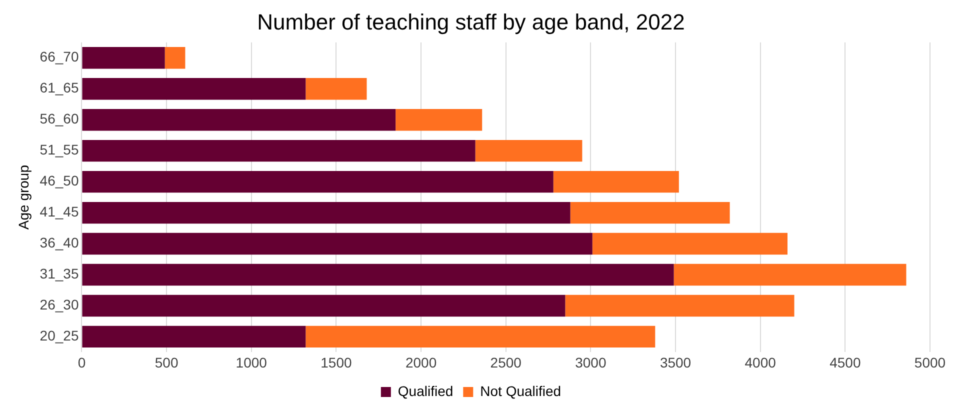  What do you see at coordinates (590, 362) in the screenshot?
I see `x-tick-label: 3000` at bounding box center [590, 362].